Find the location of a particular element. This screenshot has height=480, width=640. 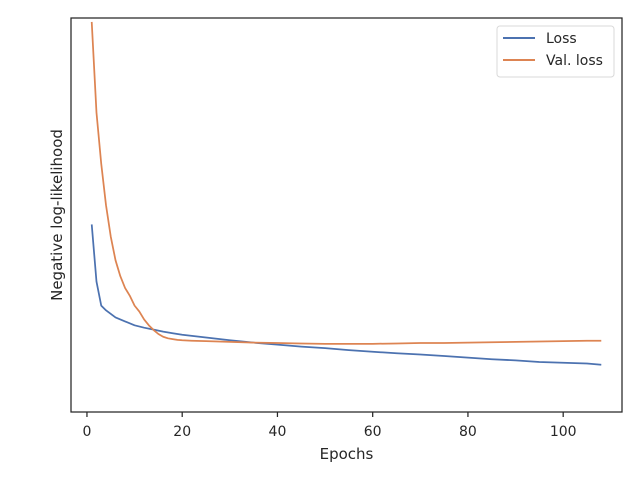

x-tick-label: 60 is located at coordinates (373, 432).